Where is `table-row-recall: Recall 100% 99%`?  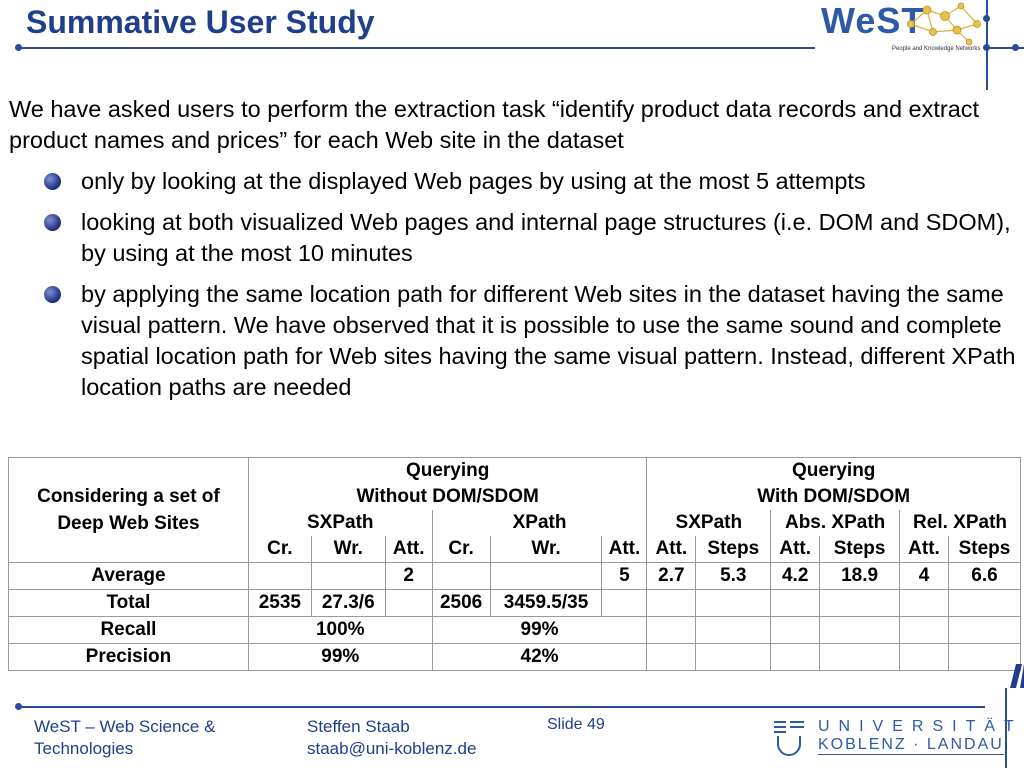
table-row-recall: Recall 100% 99% is located at coordinates (515, 630).